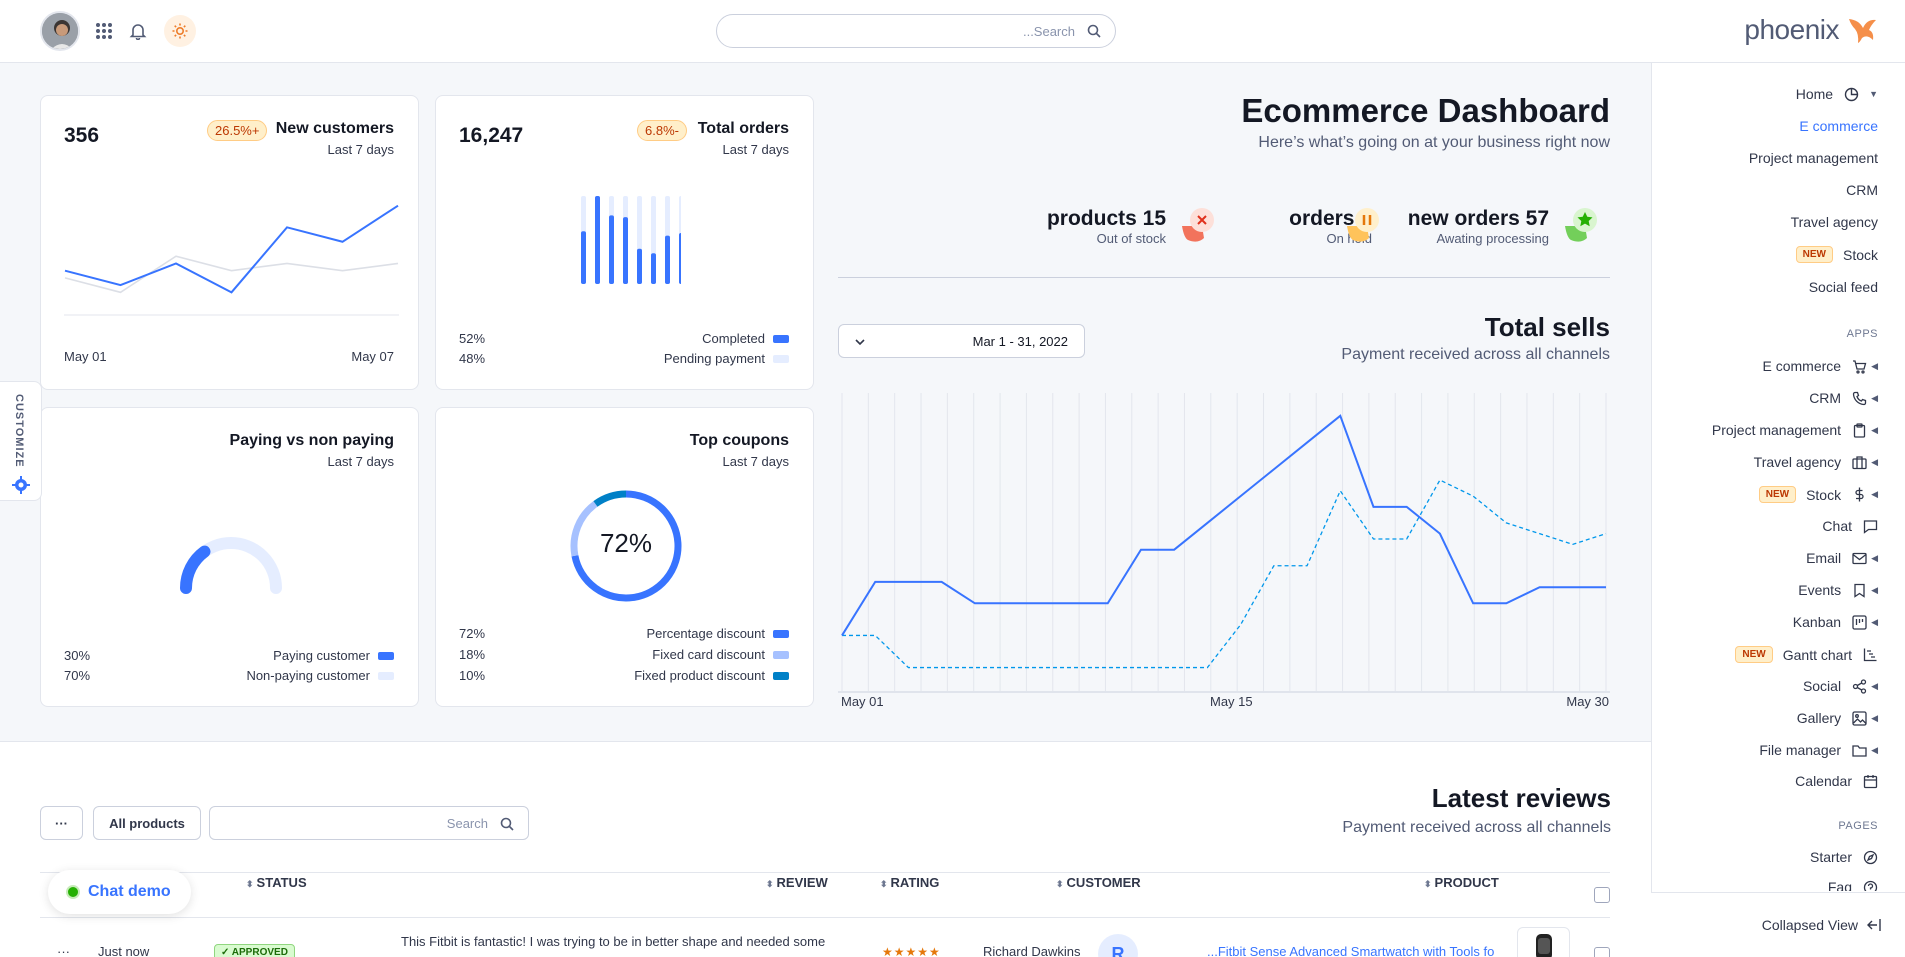 This screenshot has height=957, width=1905. Describe the element at coordinates (1131, 238) in the screenshot. I see `stat-label: Out of stock` at that location.